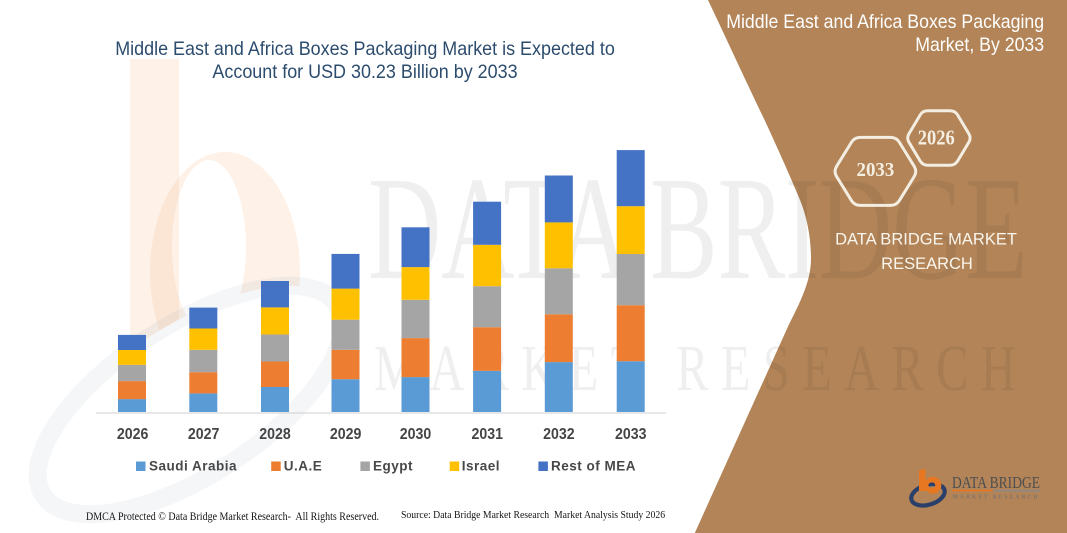  Describe the element at coordinates (593, 465) in the screenshot. I see `svg-text: Rest of MEA` at that location.